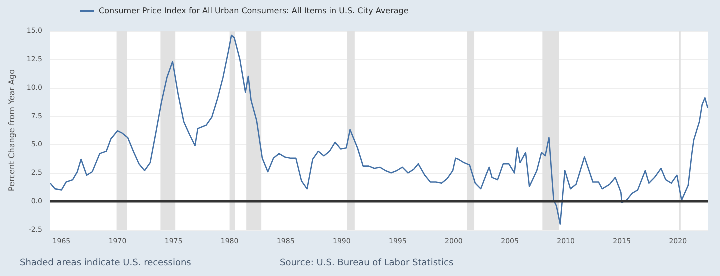 This screenshot has width=720, height=276. I want to click on y-axis-title: Percent Change from Year Ago, so click(12, 130).